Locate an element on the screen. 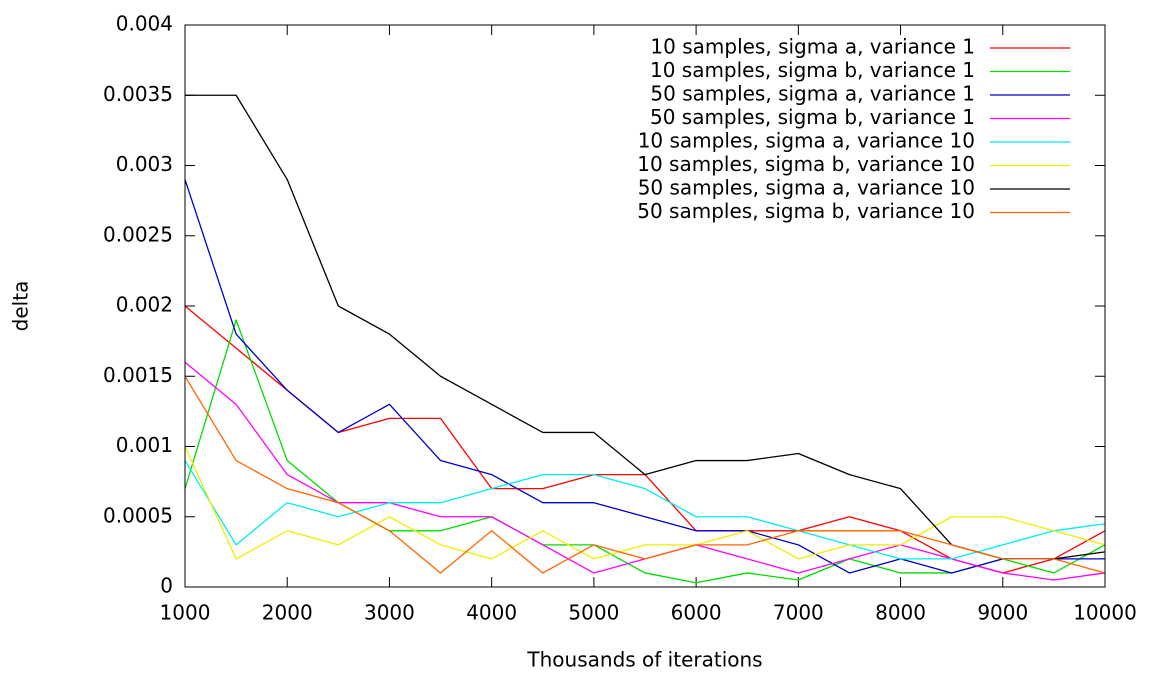 The image size is (1159, 677). legend-label: 10 samples, sigma a, variance 1 is located at coordinates (812, 47).